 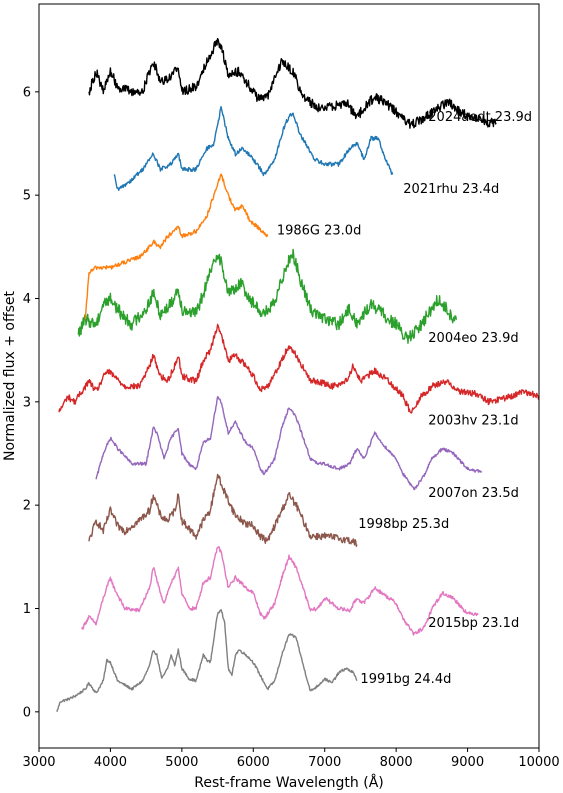 What do you see at coordinates (181, 762) in the screenshot?
I see `x-tick-label: 5000` at bounding box center [181, 762].